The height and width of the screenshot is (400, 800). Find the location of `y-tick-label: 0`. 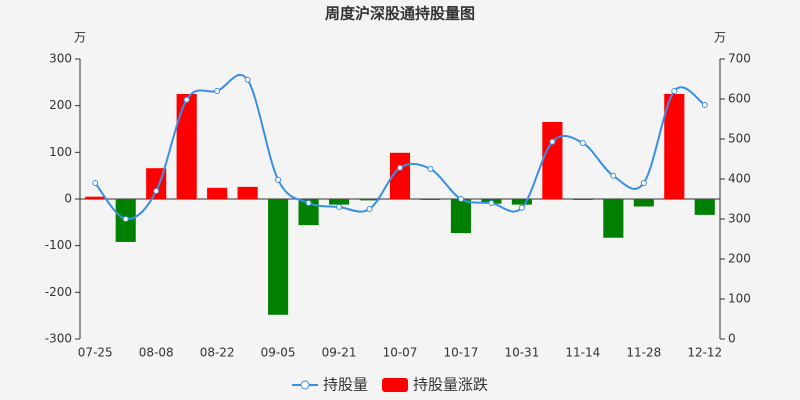

y-tick-label: 0 is located at coordinates (68, 199).